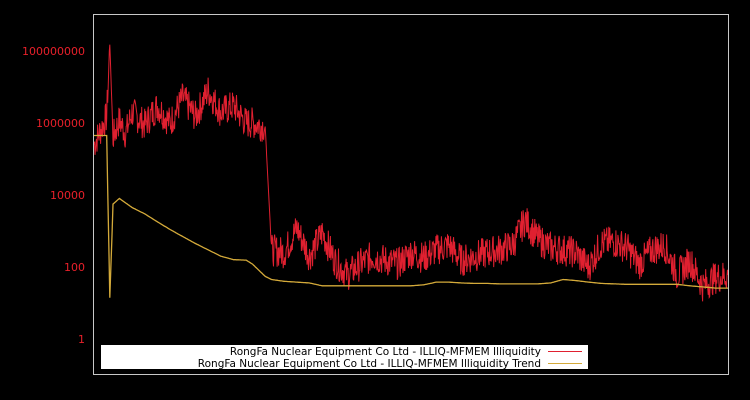 This screenshot has width=750, height=400. What do you see at coordinates (60, 123) in the screenshot?
I see `y-tick-label: 1000000` at bounding box center [60, 123].